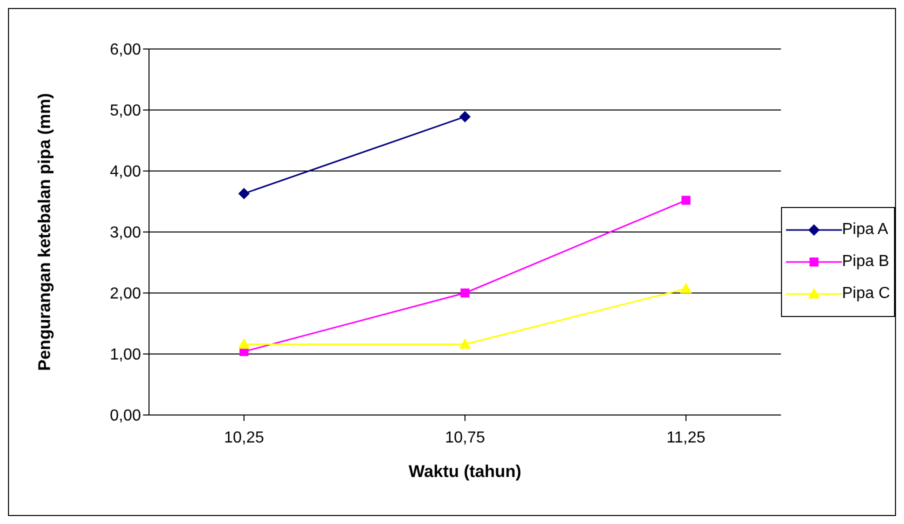 Image resolution: width=904 pixels, height=524 pixels. I want to click on legend-label: Pipa B, so click(866, 262).